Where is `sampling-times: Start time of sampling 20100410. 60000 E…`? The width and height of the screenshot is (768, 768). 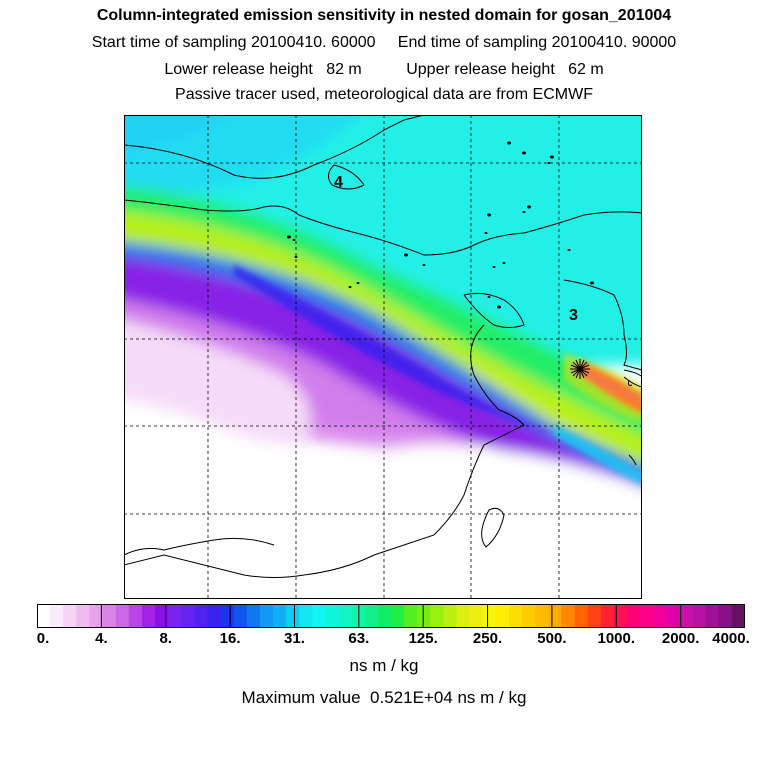
sampling-times: Start time of sampling 20100410. 60000 E… is located at coordinates (384, 43).